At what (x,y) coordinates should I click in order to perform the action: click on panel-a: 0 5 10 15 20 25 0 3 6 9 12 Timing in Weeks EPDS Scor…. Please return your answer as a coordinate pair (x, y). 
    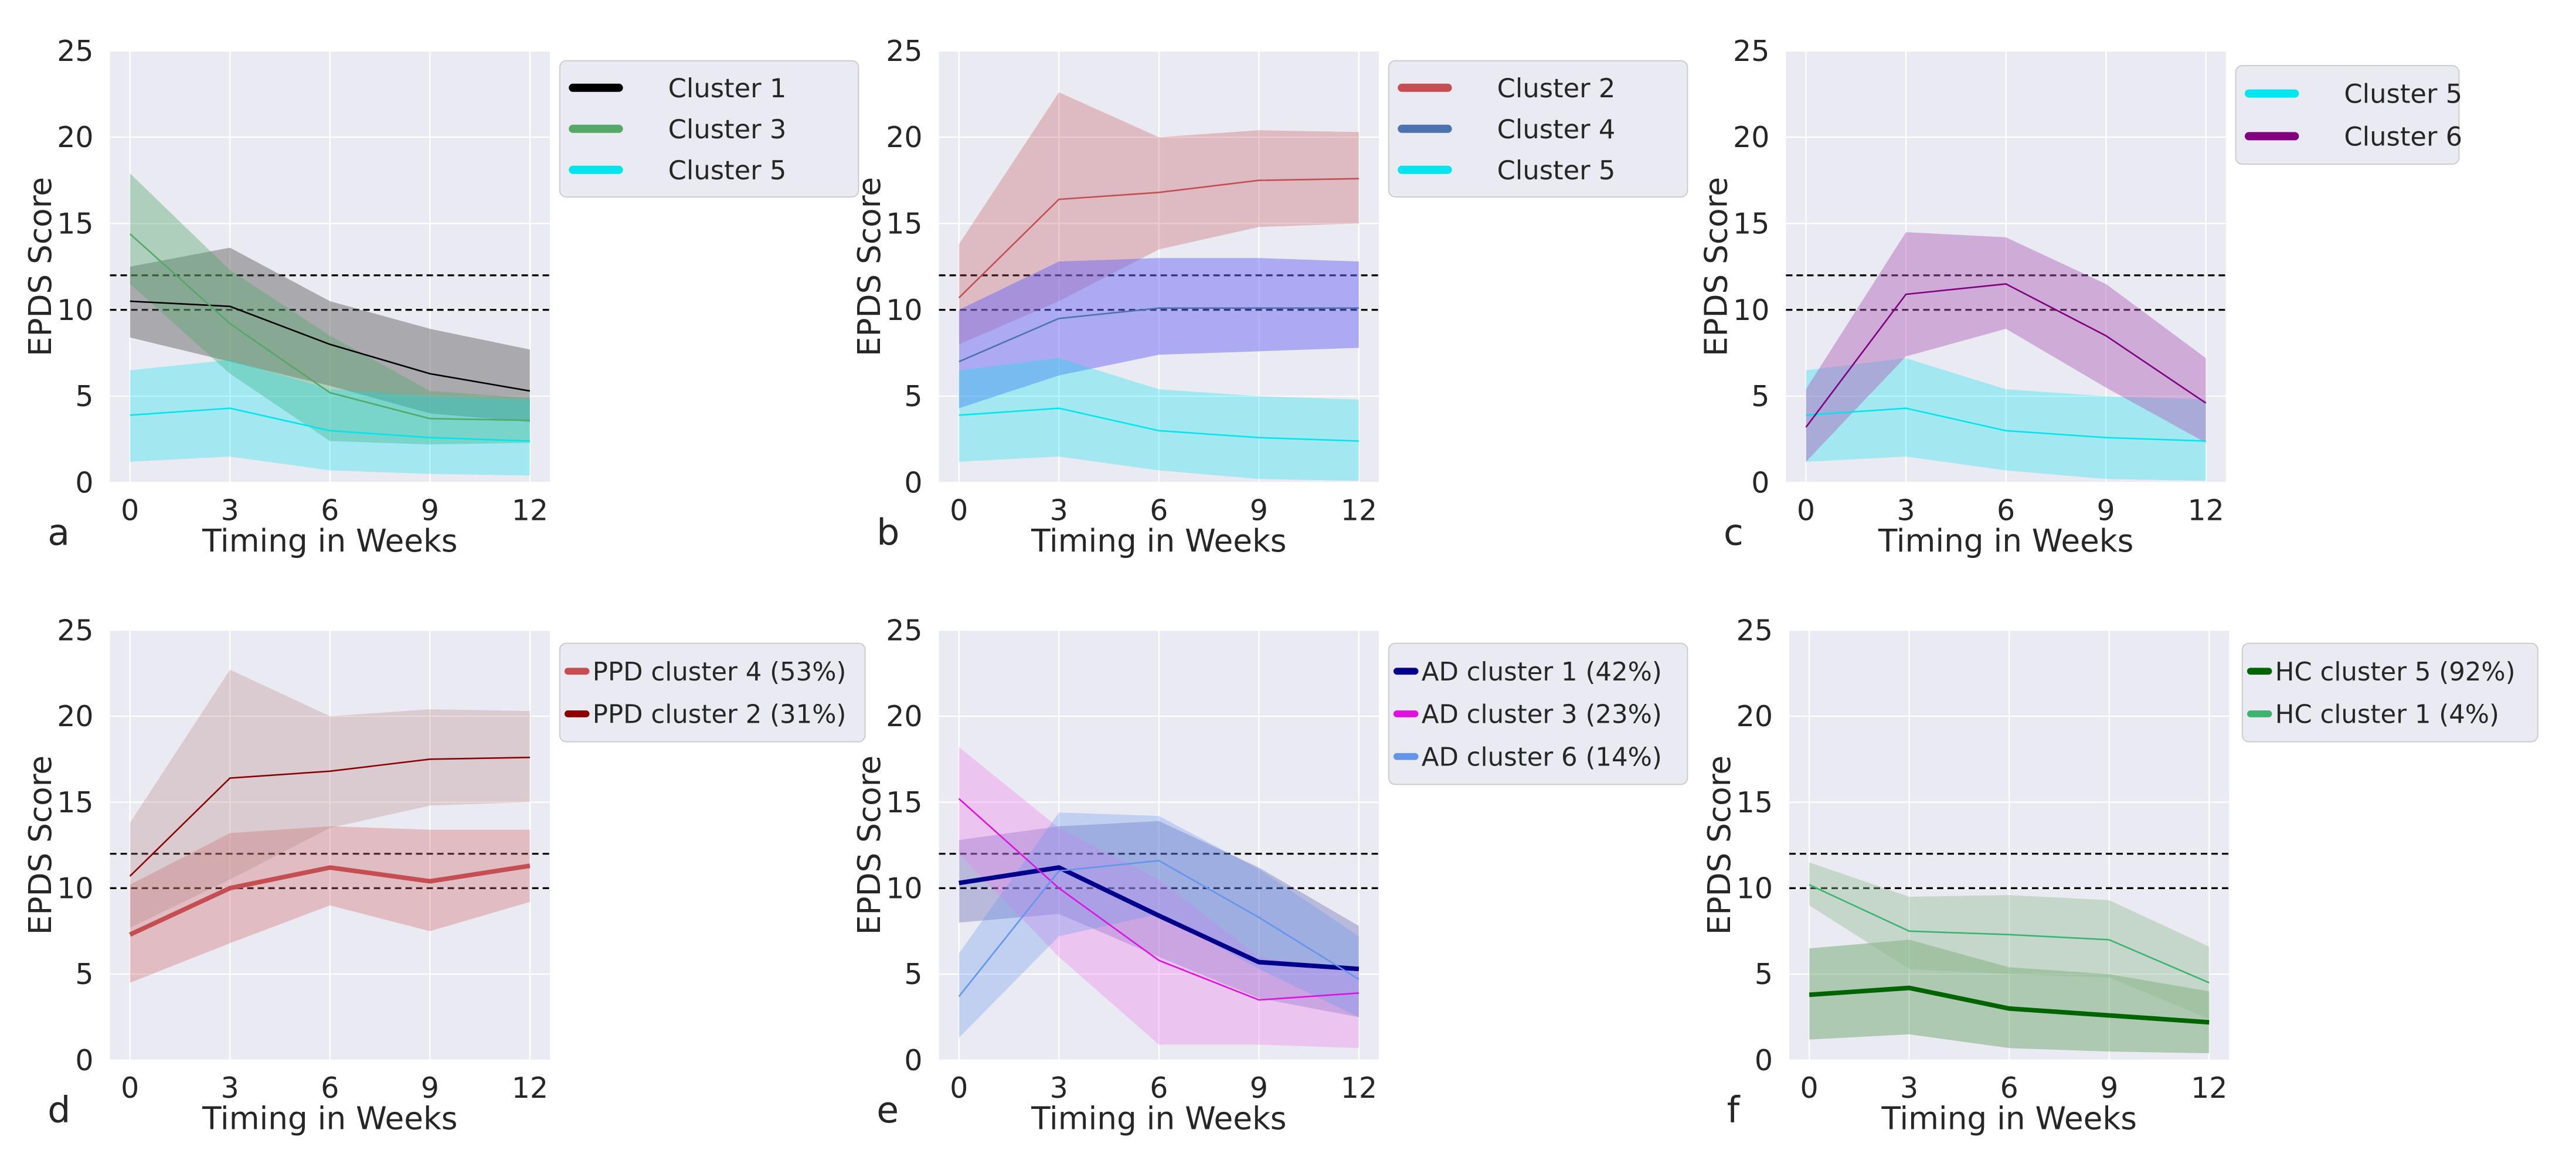
    Looking at the image, I should click on (441, 297).